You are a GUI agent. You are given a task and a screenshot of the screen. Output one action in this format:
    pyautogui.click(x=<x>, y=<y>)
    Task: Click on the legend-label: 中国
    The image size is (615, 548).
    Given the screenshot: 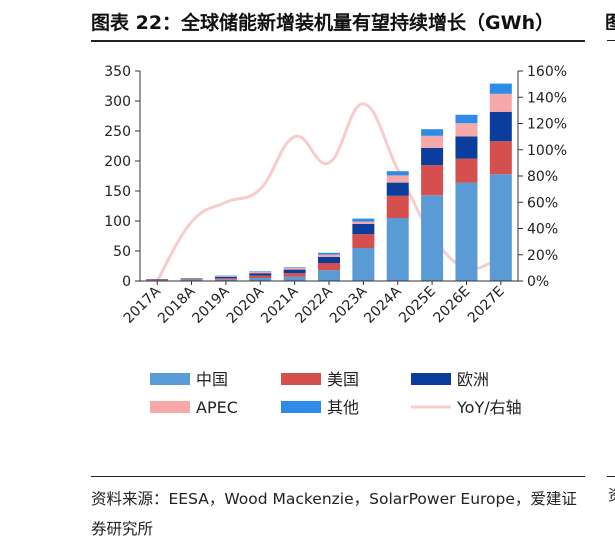 What is the action you would take?
    pyautogui.click(x=212, y=379)
    